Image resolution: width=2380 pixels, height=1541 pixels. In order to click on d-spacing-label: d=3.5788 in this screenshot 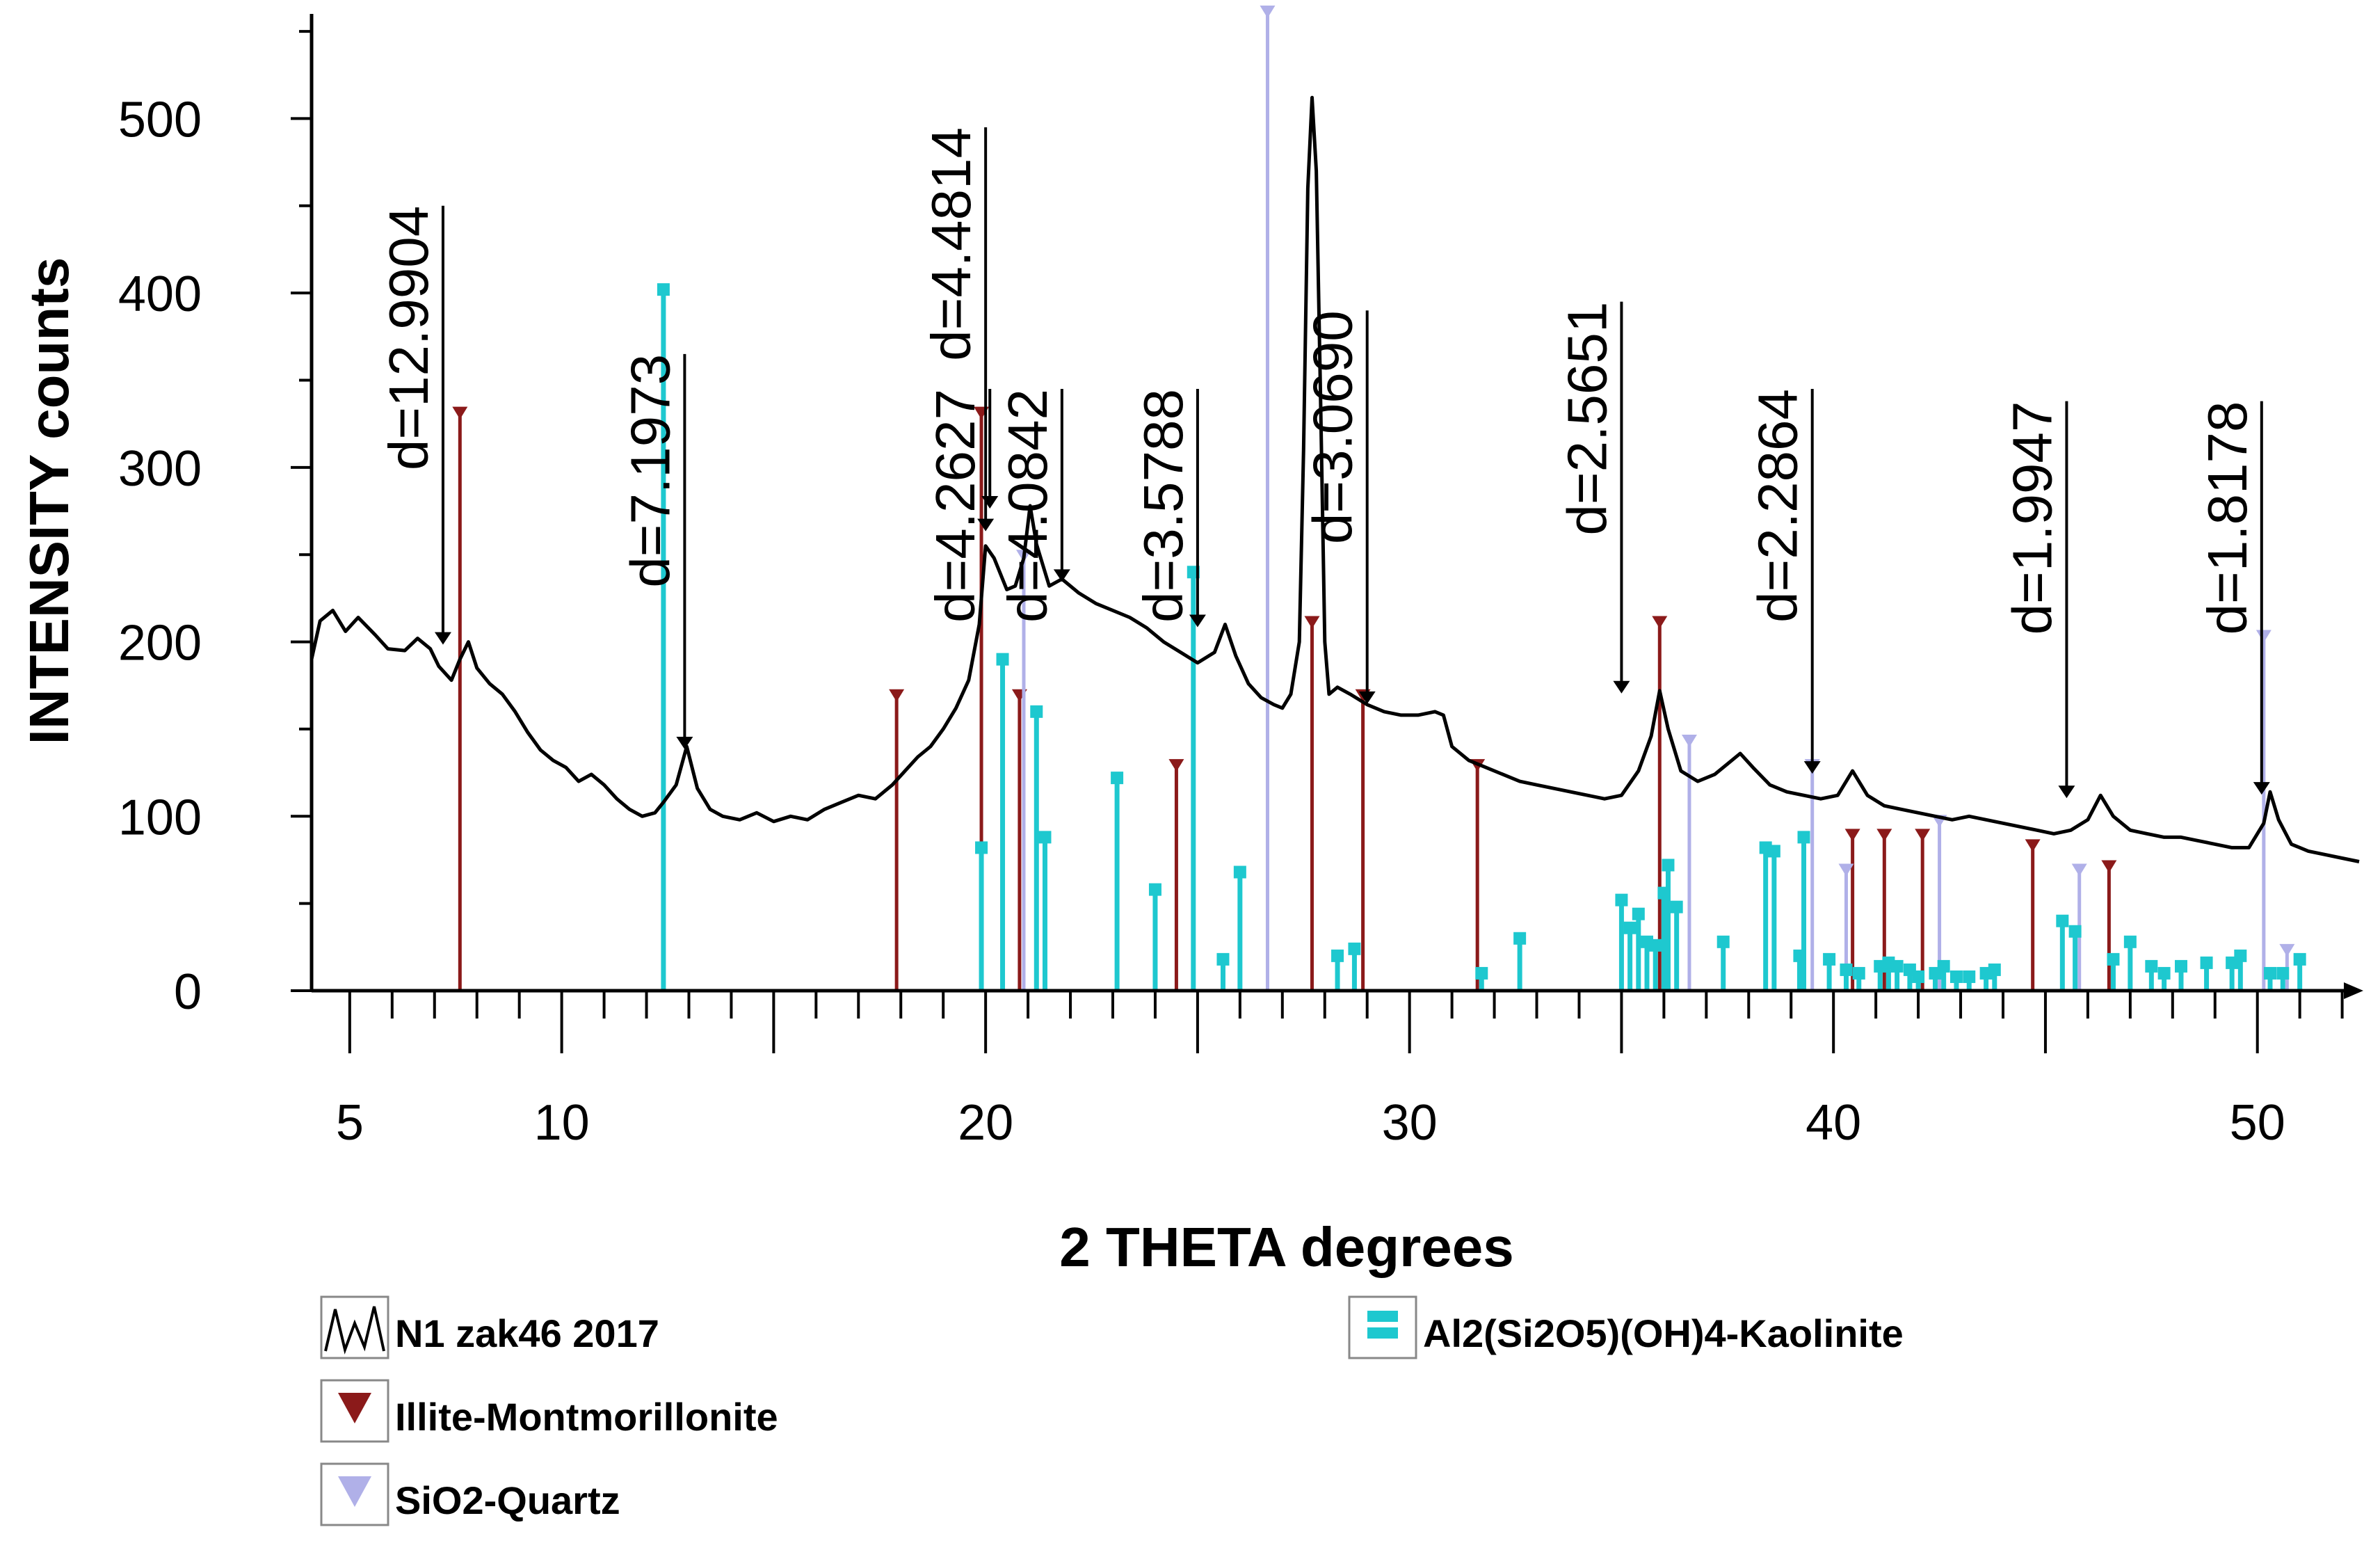, I will do `click(1163, 506)`.